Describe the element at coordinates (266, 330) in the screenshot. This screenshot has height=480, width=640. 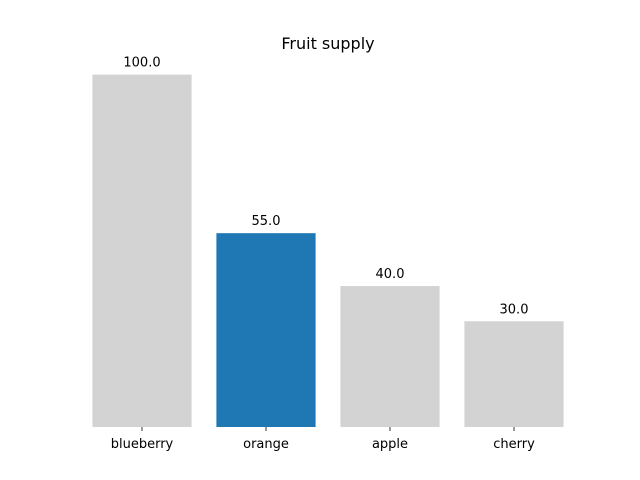
I see `bar-orange` at that location.